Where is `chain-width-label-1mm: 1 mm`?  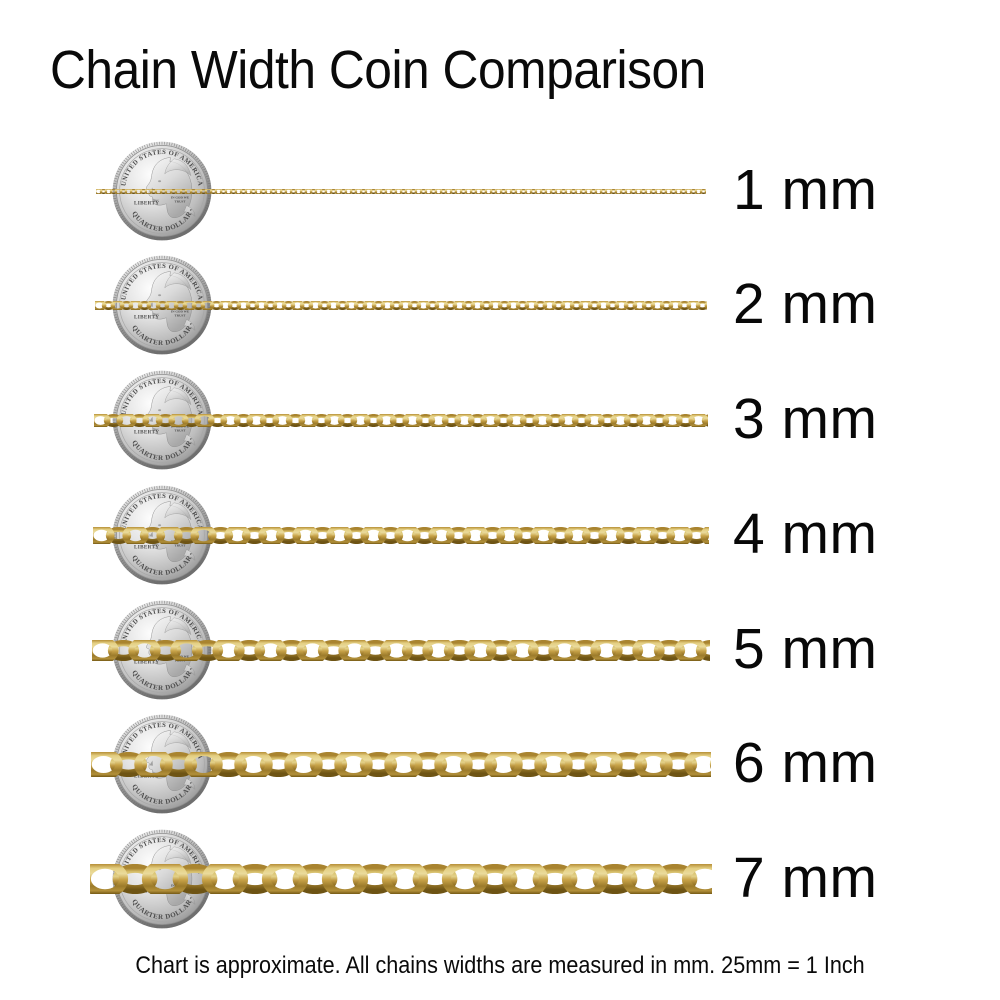
chain-width-label-1mm: 1 mm is located at coordinates (805, 190).